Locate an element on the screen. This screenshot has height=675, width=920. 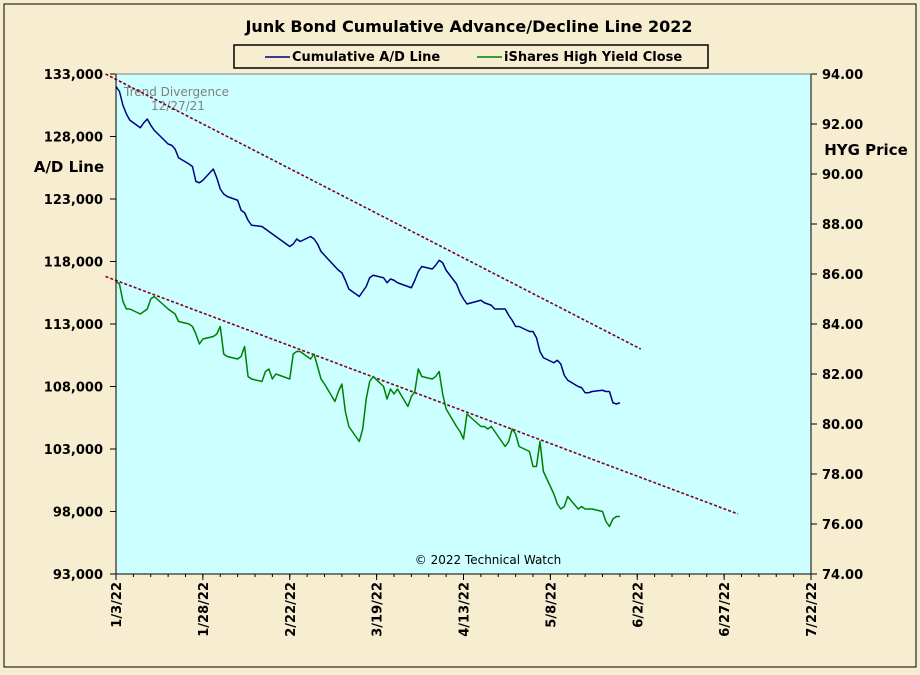
y-right-tick-label: 92.00 is located at coordinates (842, 125).